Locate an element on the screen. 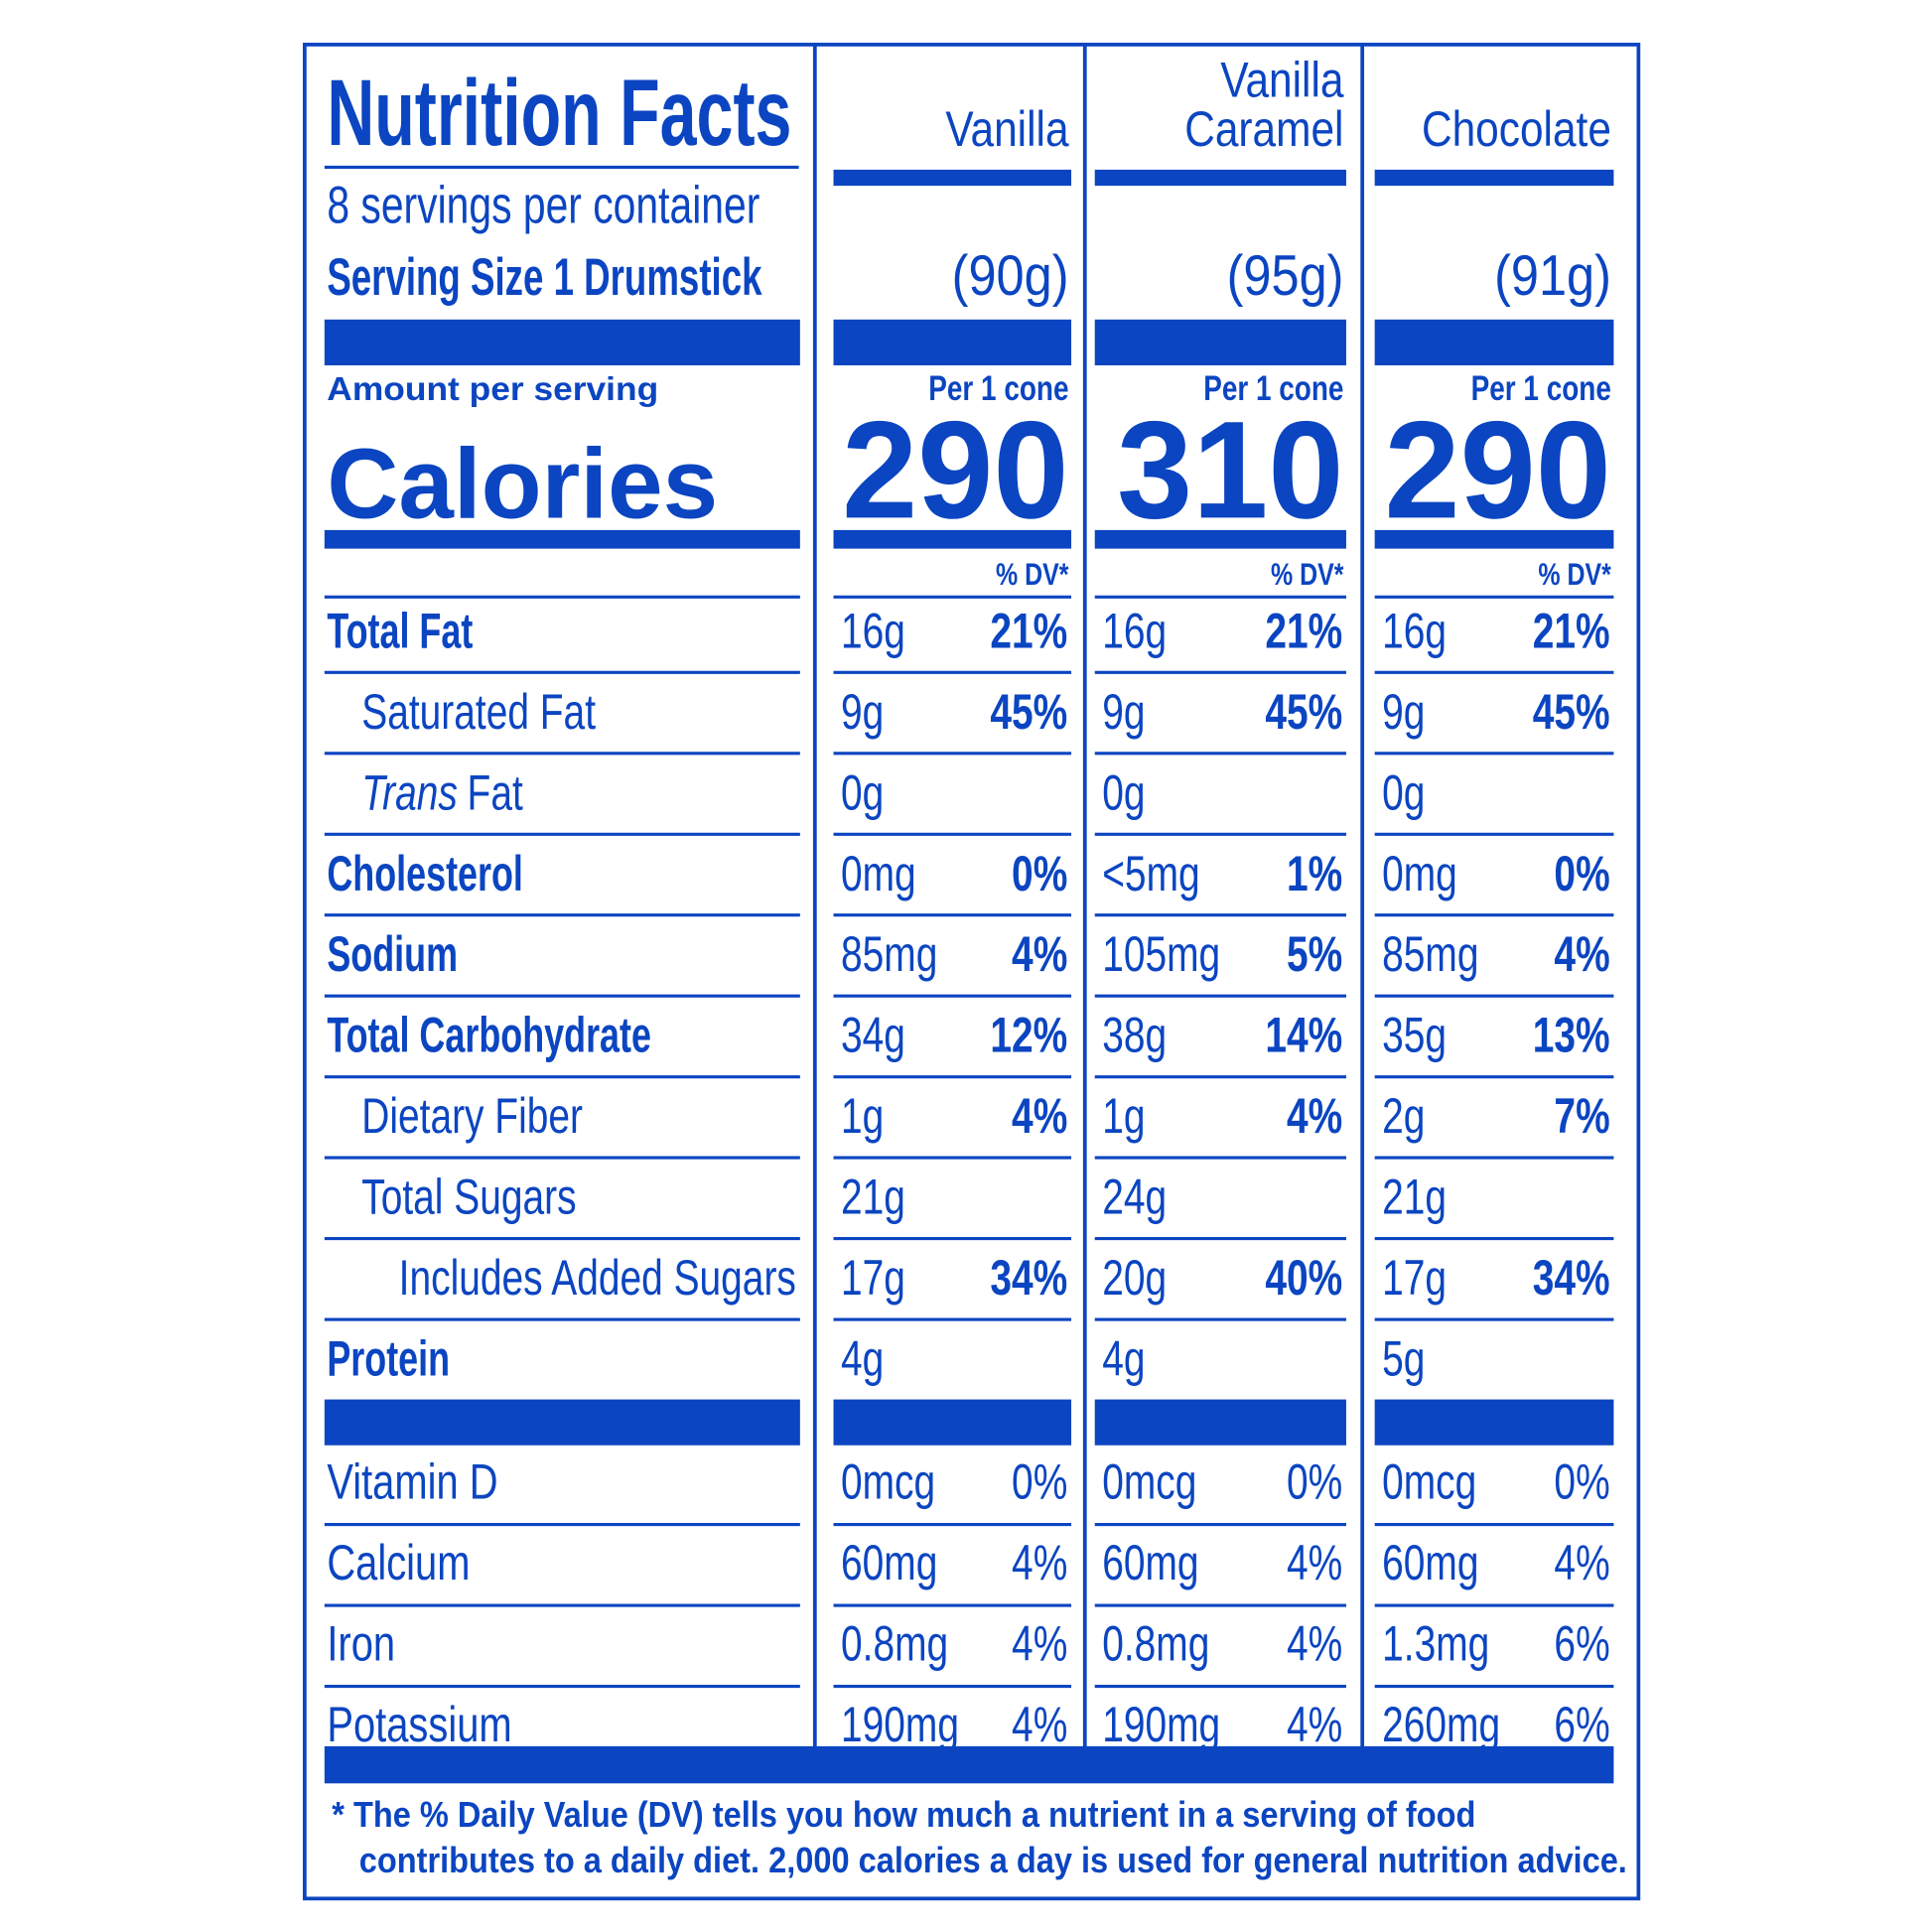  serving-weight: (95g) is located at coordinates (1286, 276).